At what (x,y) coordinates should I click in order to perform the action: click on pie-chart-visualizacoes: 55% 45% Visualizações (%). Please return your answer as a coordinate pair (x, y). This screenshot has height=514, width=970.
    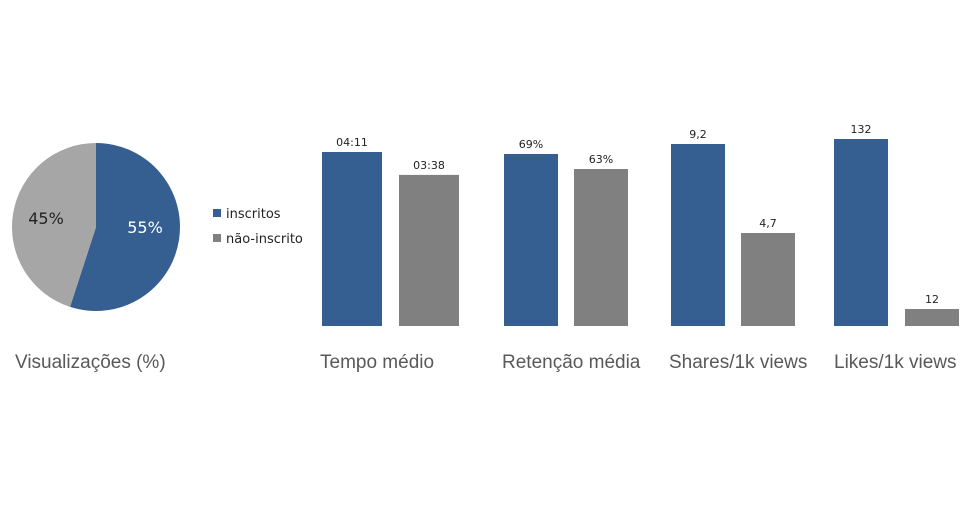
    Looking at the image, I should click on (95, 258).